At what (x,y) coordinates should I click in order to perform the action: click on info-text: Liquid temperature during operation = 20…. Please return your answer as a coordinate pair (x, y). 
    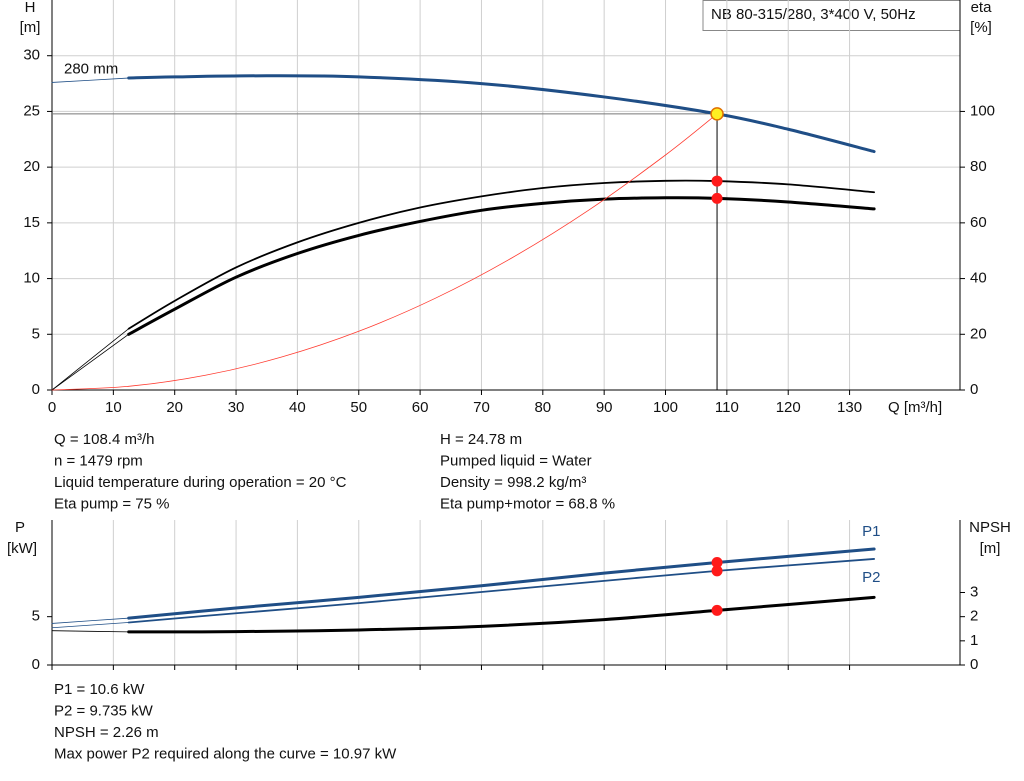
    Looking at the image, I should click on (200, 482).